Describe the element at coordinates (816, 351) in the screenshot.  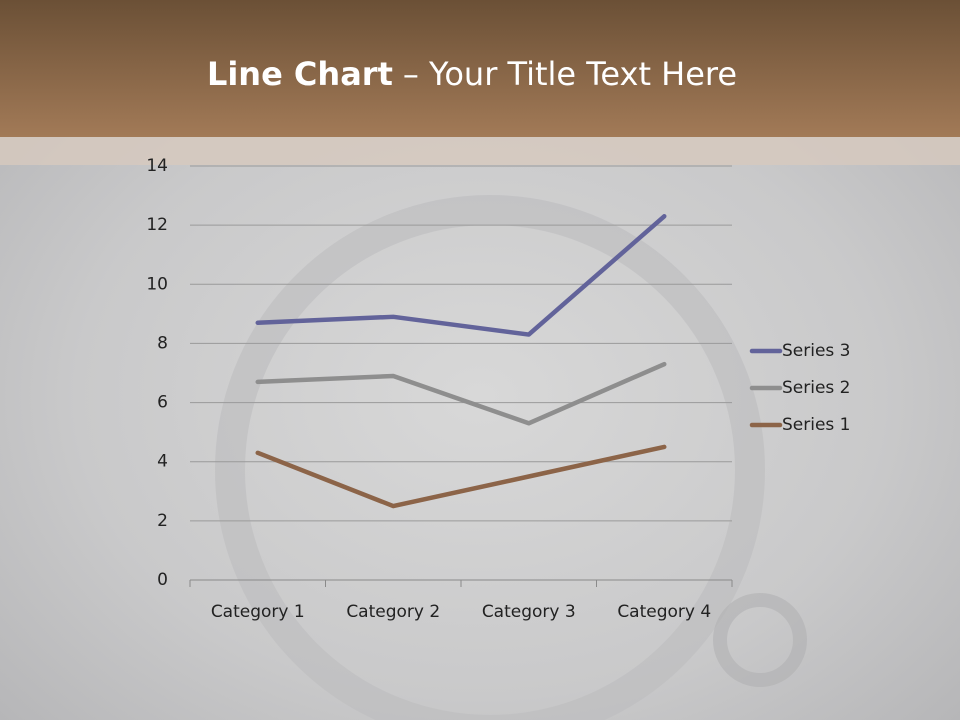
I see `legend-label: Series 3` at that location.